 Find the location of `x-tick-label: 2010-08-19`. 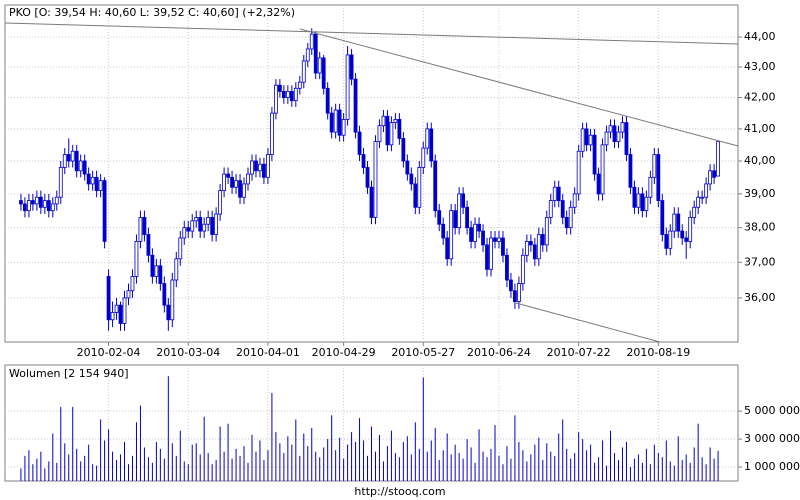

x-tick-label: 2010-08-19 is located at coordinates (658, 352).